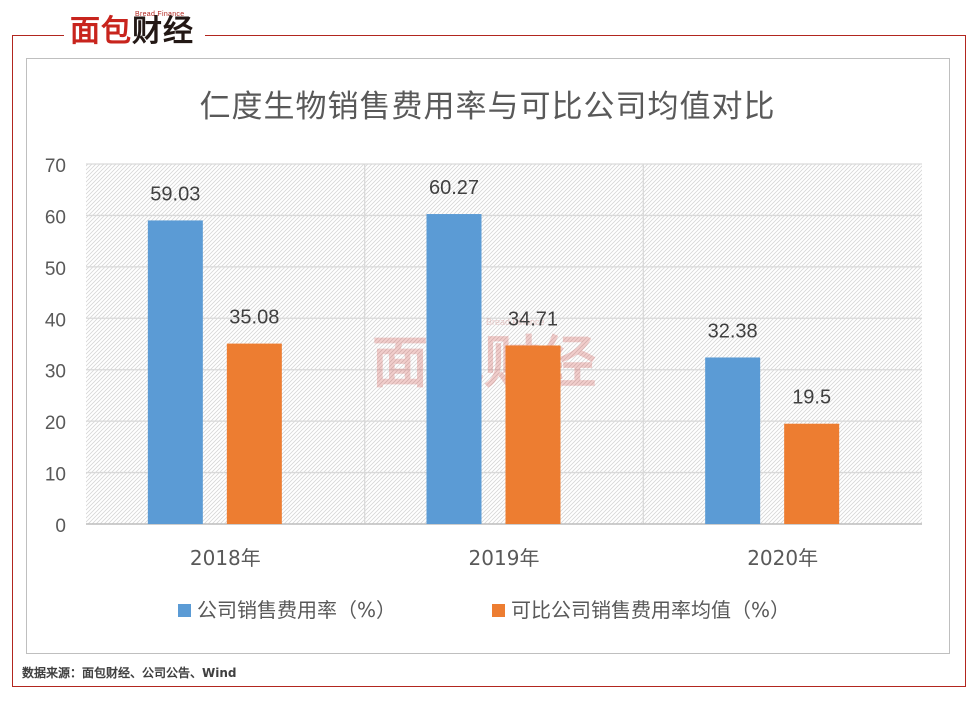 This screenshot has height=702, width=975. What do you see at coordinates (585, 35) in the screenshot?
I see `frame-top-right-line` at bounding box center [585, 35].